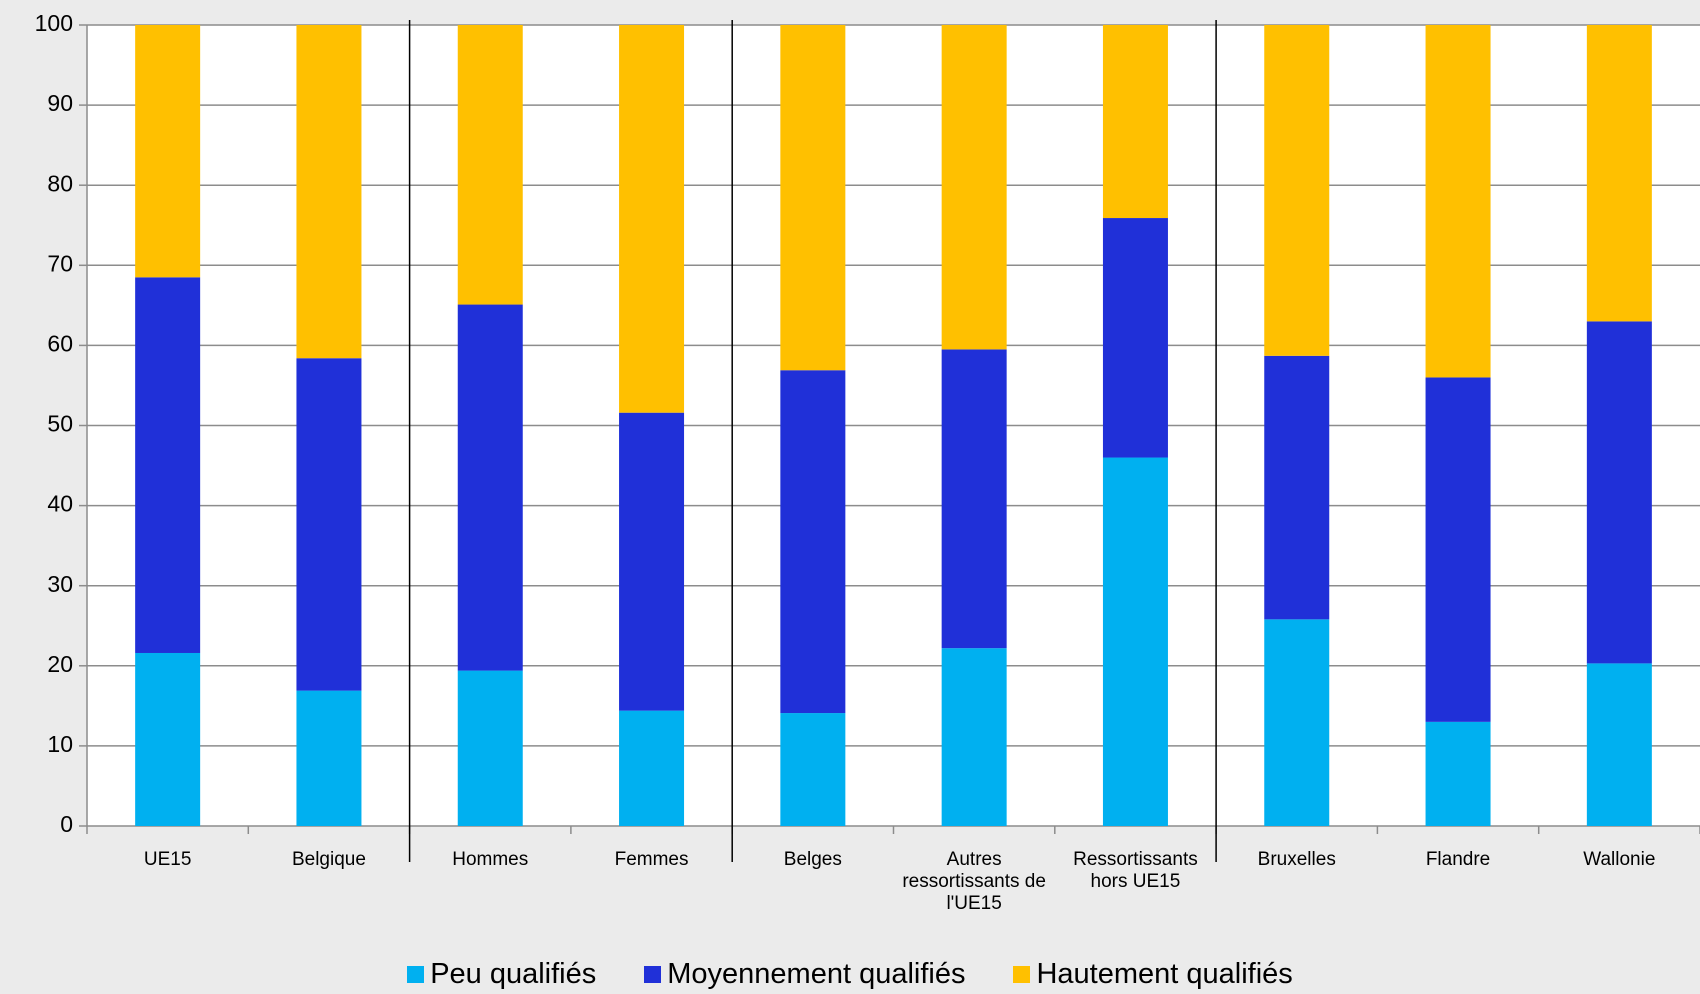 Image resolution: width=1700 pixels, height=994 pixels. Describe the element at coordinates (651, 859) in the screenshot. I see `x-tick-label: Femmes` at that location.